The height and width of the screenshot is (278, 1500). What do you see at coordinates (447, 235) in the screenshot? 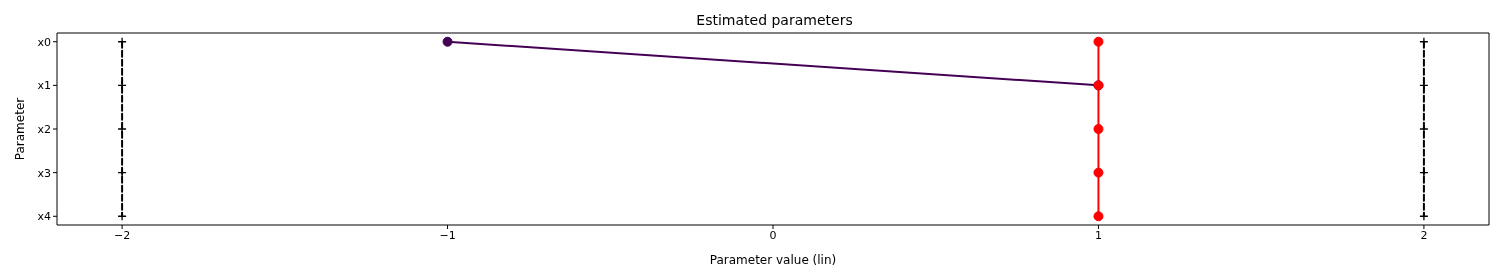
I see `x-tick-label: −1` at bounding box center [447, 235].